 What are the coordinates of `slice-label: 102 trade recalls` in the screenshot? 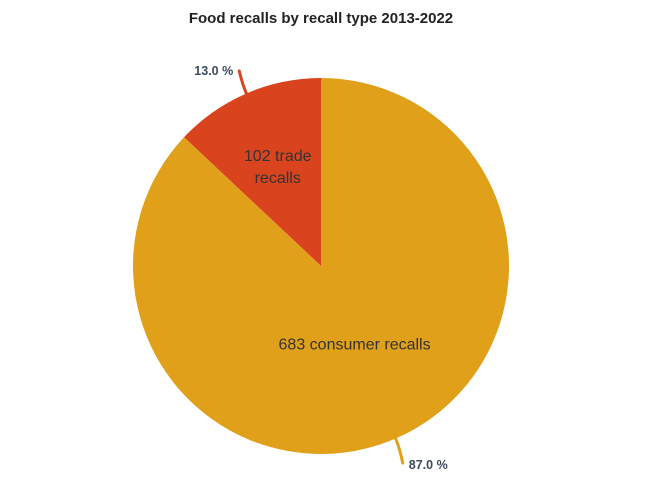 It's located at (278, 167).